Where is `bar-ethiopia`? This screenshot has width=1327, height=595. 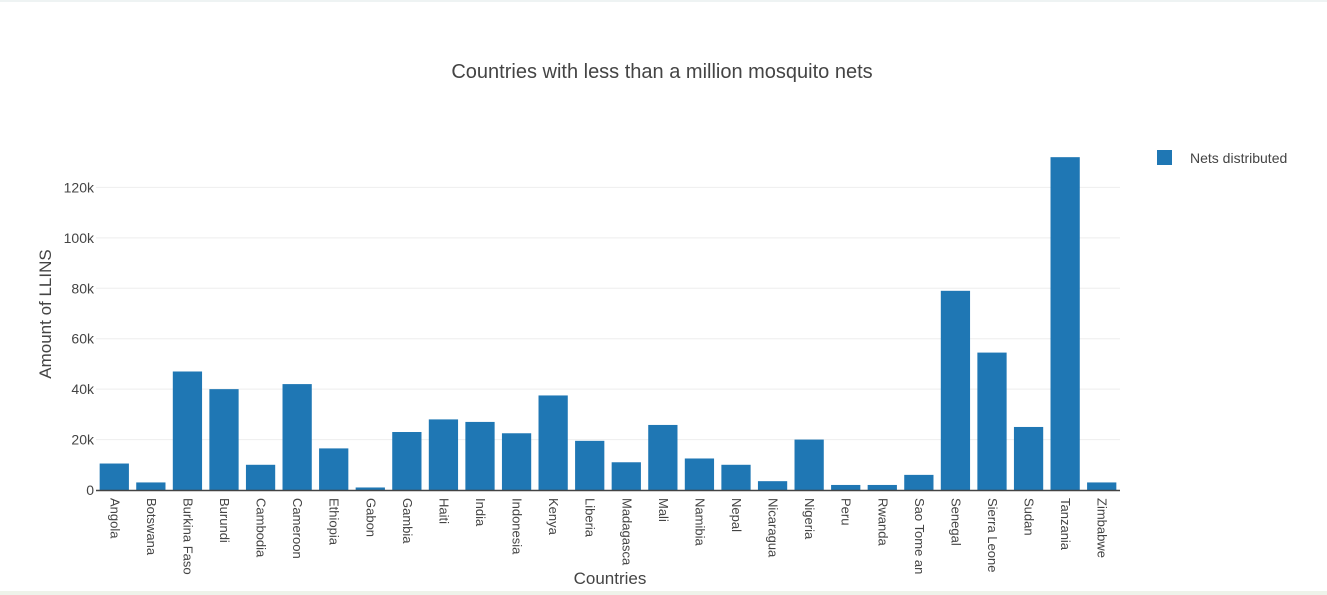
bar-ethiopia is located at coordinates (334, 469).